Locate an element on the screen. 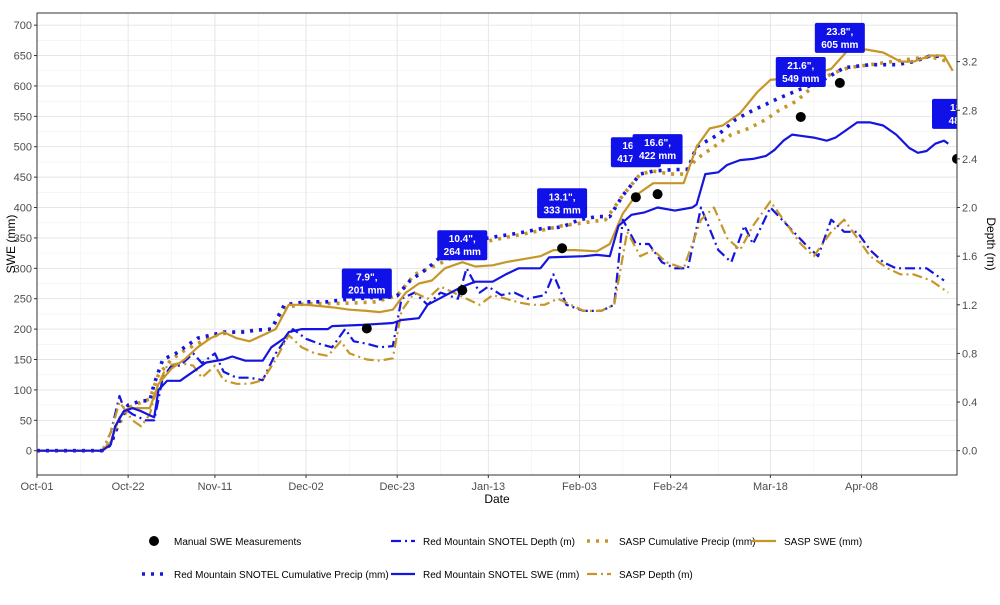  legend-item: SASP Cumulative Precip (mm) is located at coordinates (671, 542).